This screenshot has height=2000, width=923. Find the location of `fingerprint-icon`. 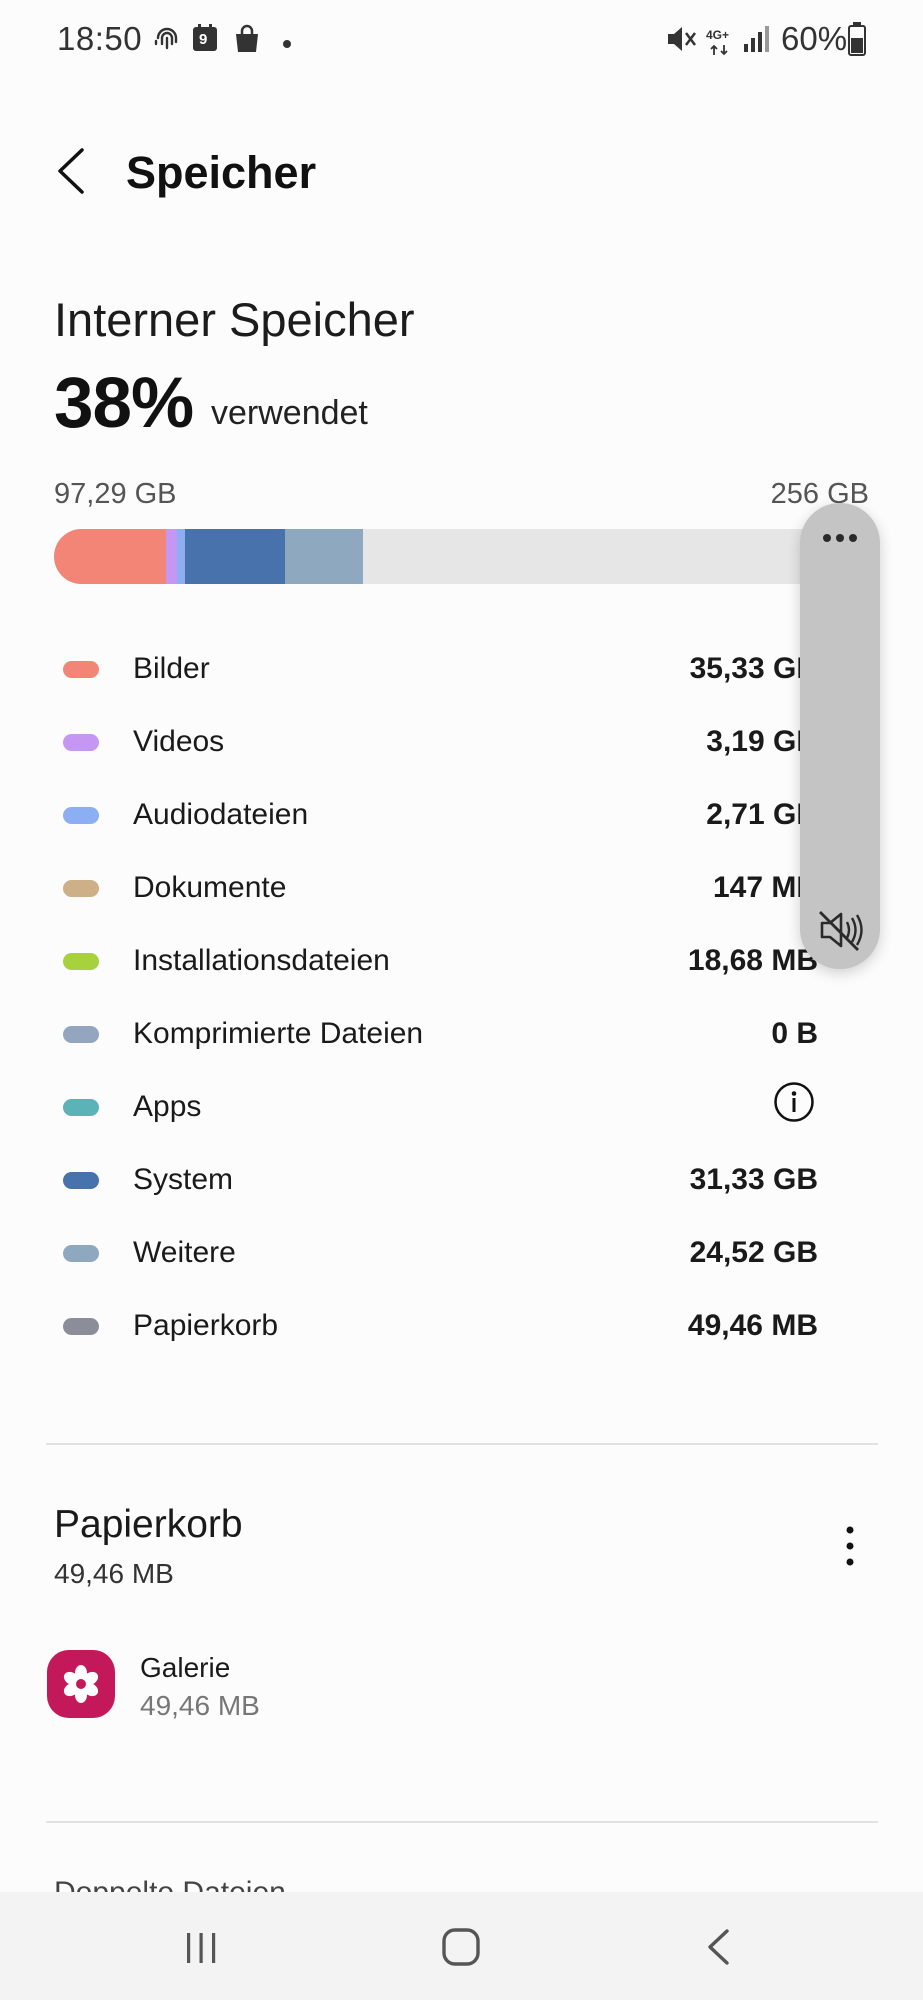

fingerprint-icon is located at coordinates (167, 41).